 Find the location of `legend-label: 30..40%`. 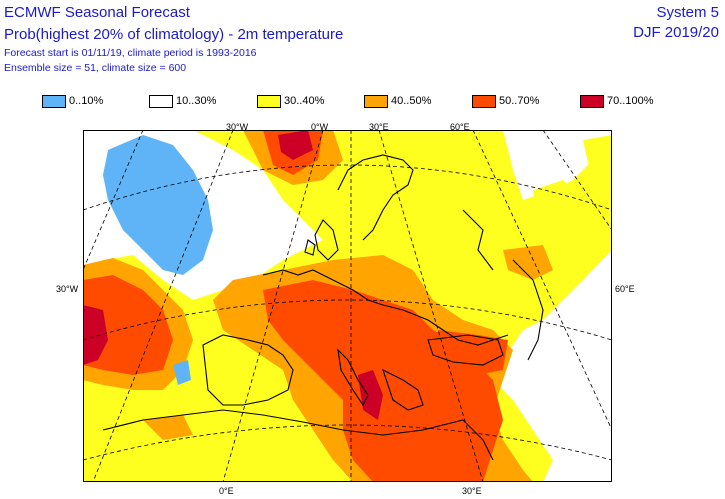

legend-label: 30..40% is located at coordinates (304, 101).